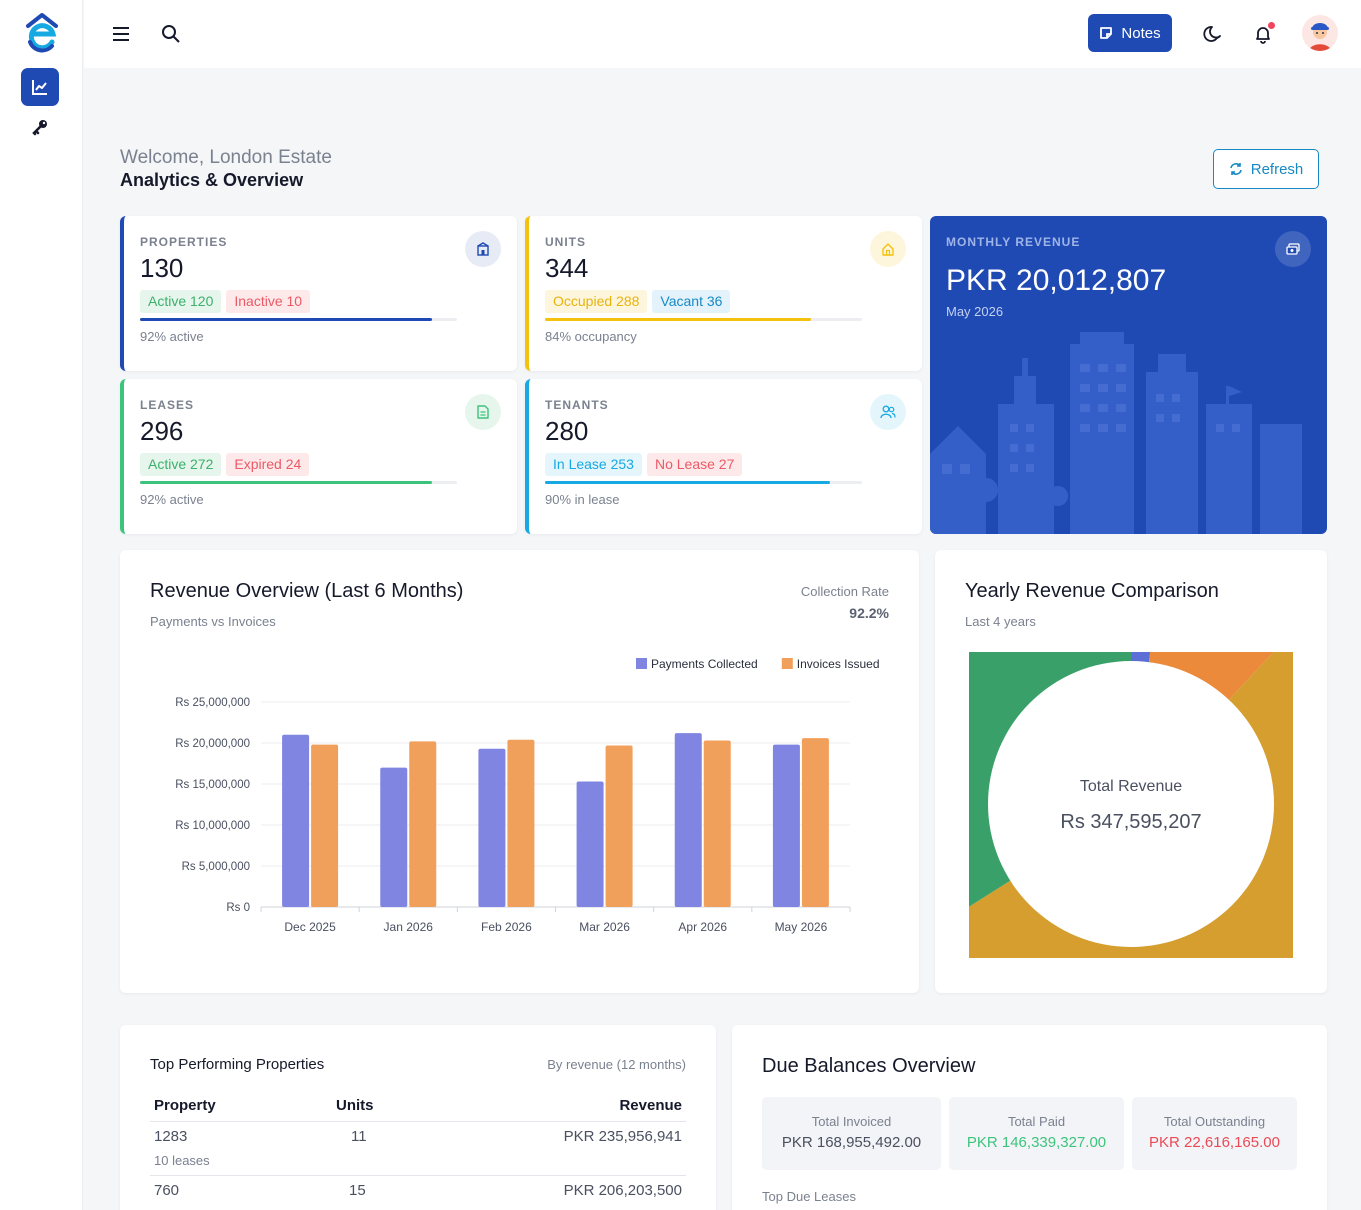 Image resolution: width=1361 pixels, height=1210 pixels. What do you see at coordinates (171, 1136) in the screenshot?
I see `property-name: 1283` at bounding box center [171, 1136].